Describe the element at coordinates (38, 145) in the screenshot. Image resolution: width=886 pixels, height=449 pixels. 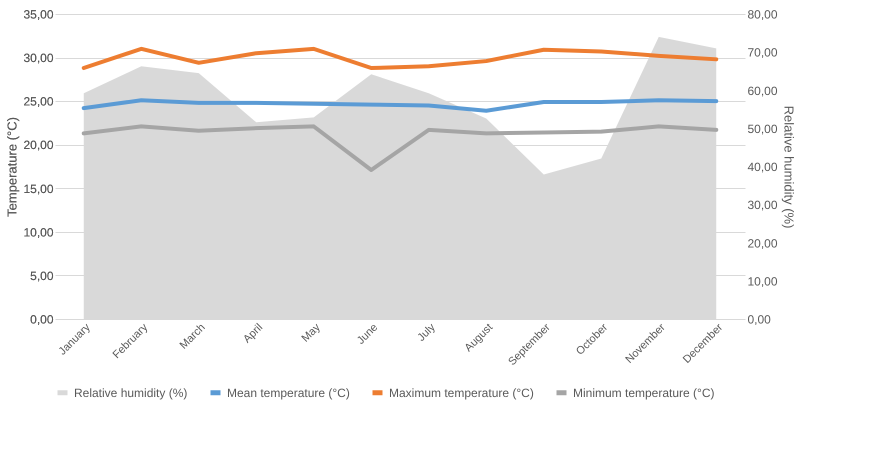
I see `y-tick-label: 20,00` at that location.